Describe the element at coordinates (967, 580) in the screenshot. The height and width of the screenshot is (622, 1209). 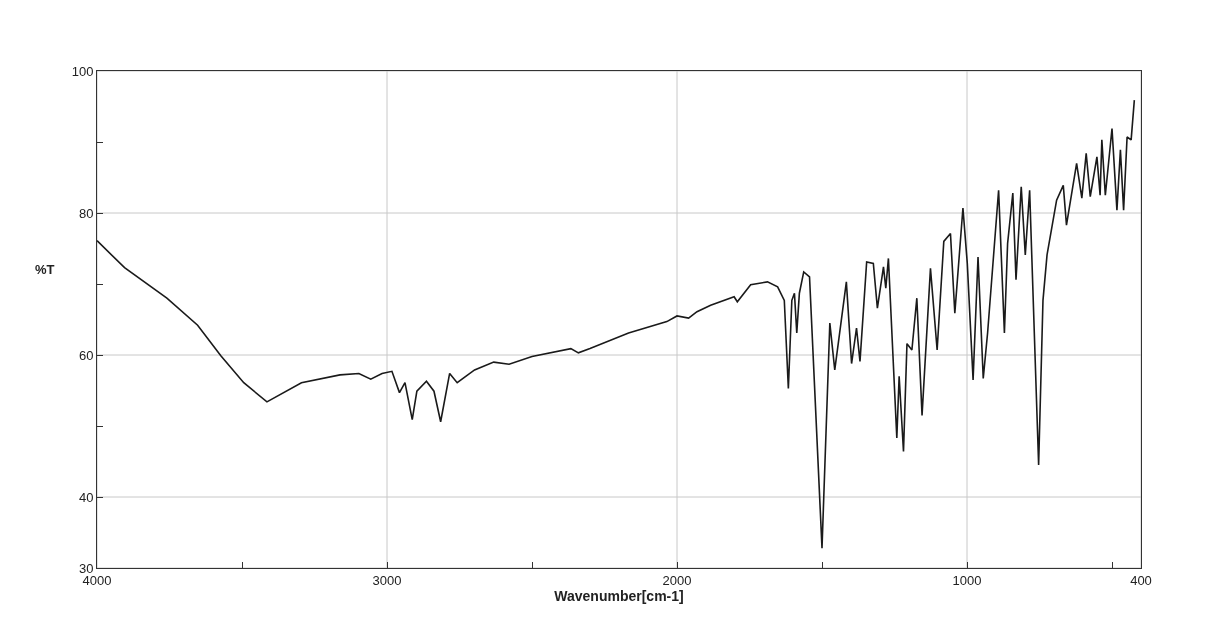
I see `x-tick-label: 1000` at that location.